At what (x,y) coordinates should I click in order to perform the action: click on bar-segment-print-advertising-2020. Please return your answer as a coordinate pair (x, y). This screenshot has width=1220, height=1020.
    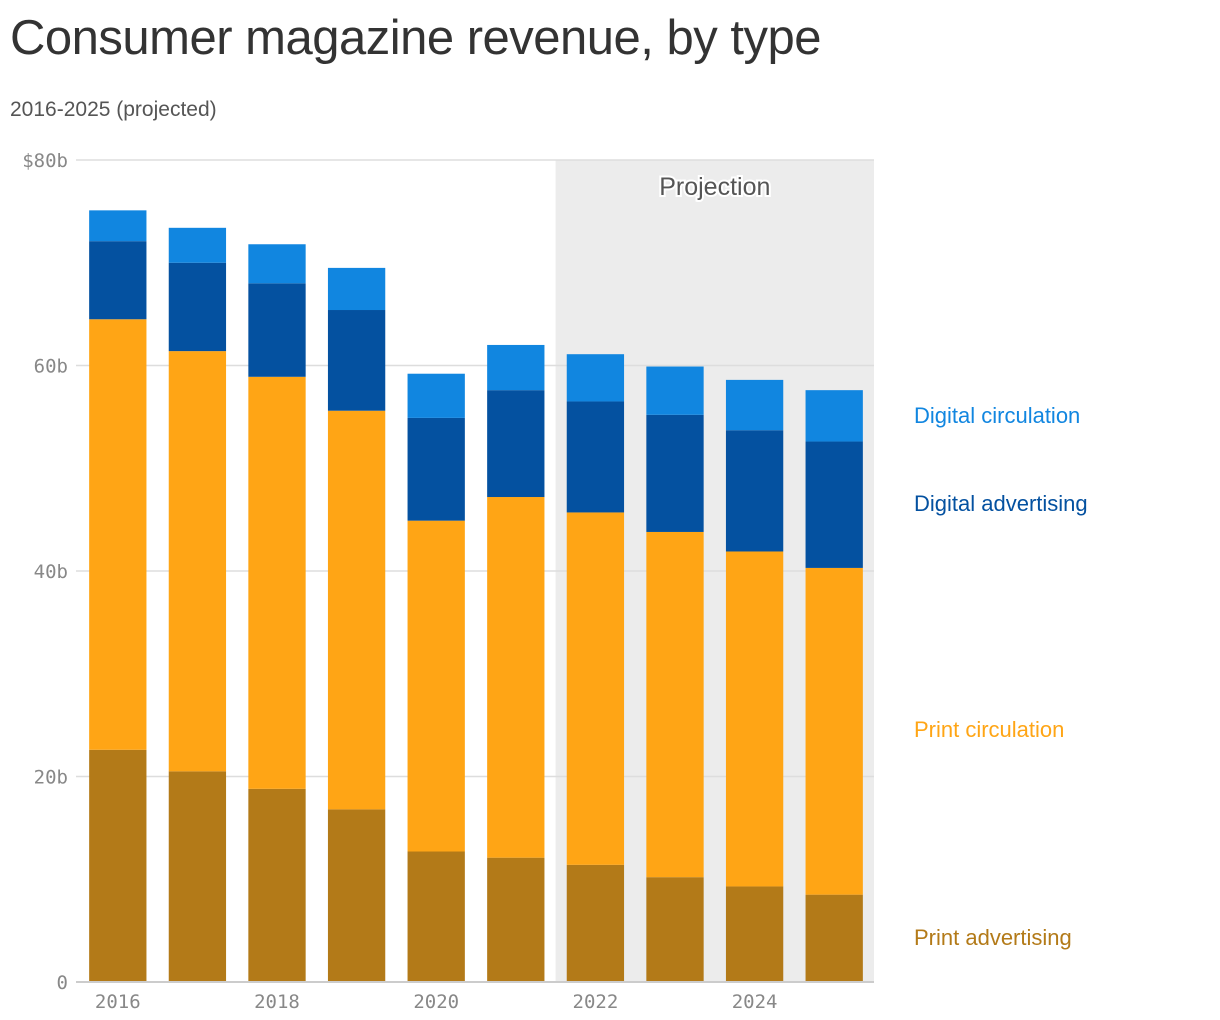
    Looking at the image, I should click on (436, 916).